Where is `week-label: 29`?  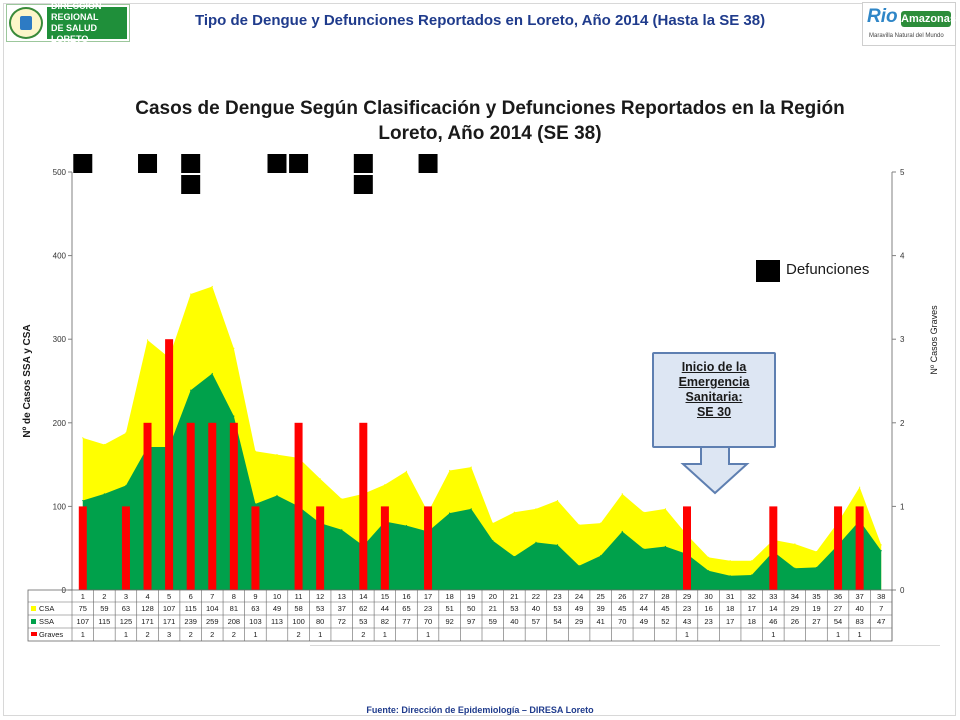
week-label: 29 is located at coordinates (687, 596).